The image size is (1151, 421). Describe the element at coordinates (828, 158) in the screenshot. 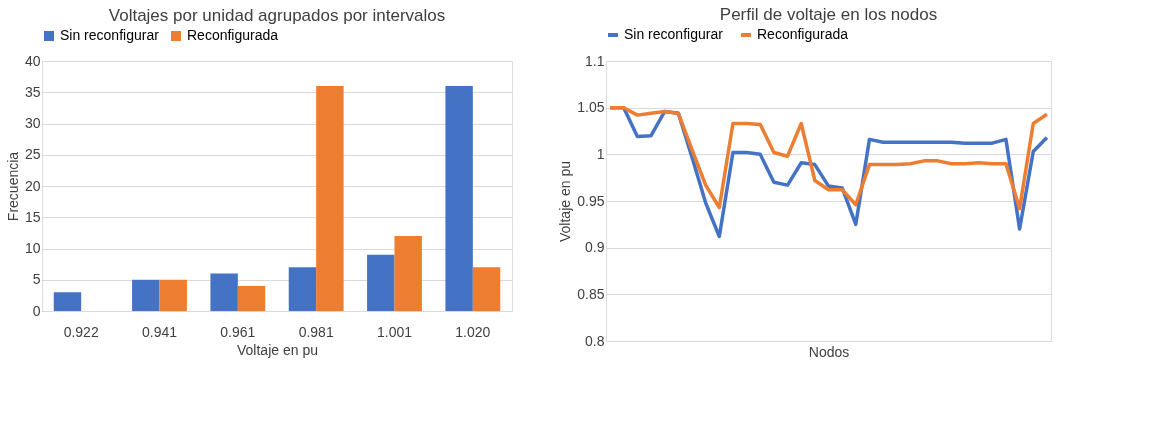

I see `line-series` at that location.